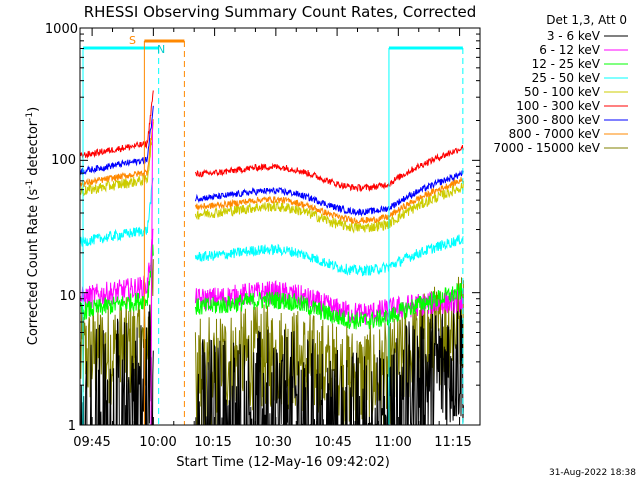 The width and height of the screenshot is (640, 480). What do you see at coordinates (272, 442) in the screenshot?
I see `x-tick-label: 10:30` at bounding box center [272, 442].